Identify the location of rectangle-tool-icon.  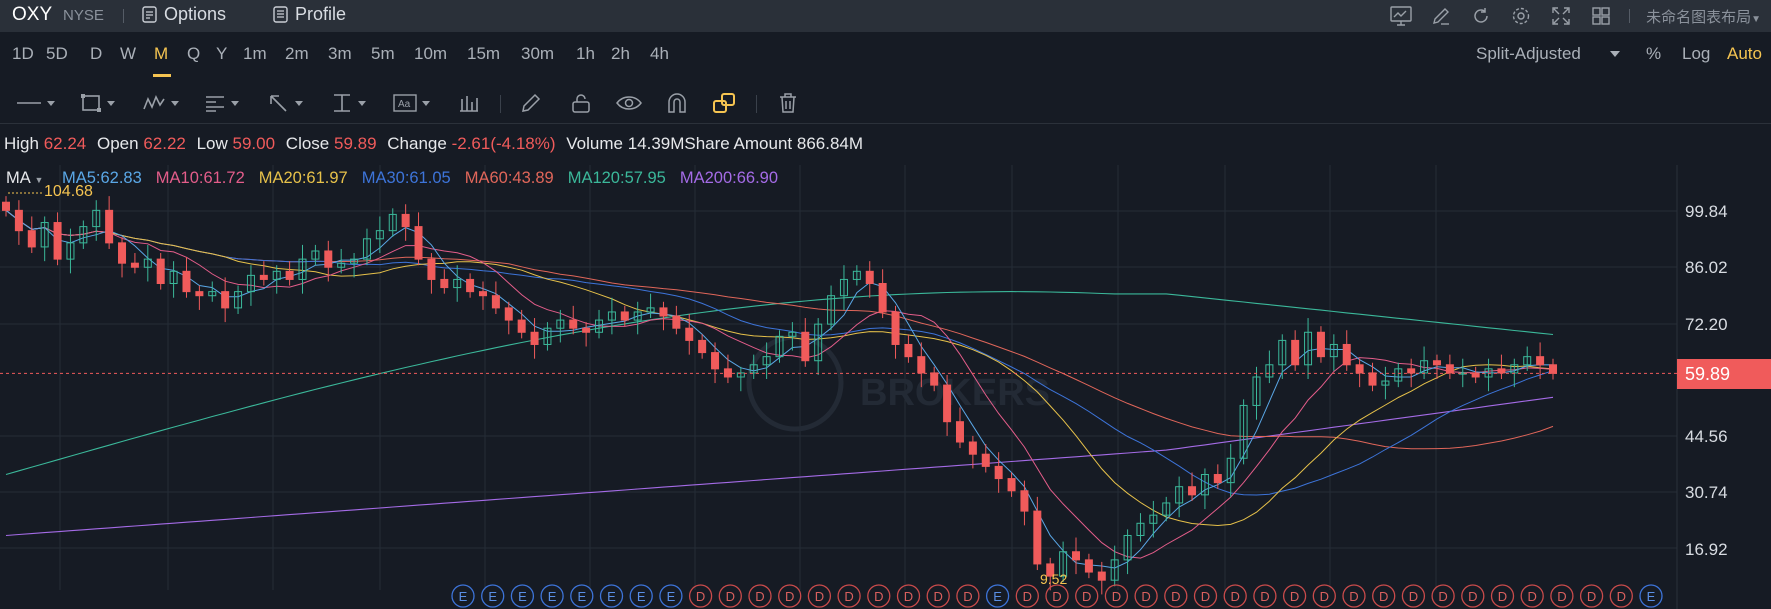
(91, 103).